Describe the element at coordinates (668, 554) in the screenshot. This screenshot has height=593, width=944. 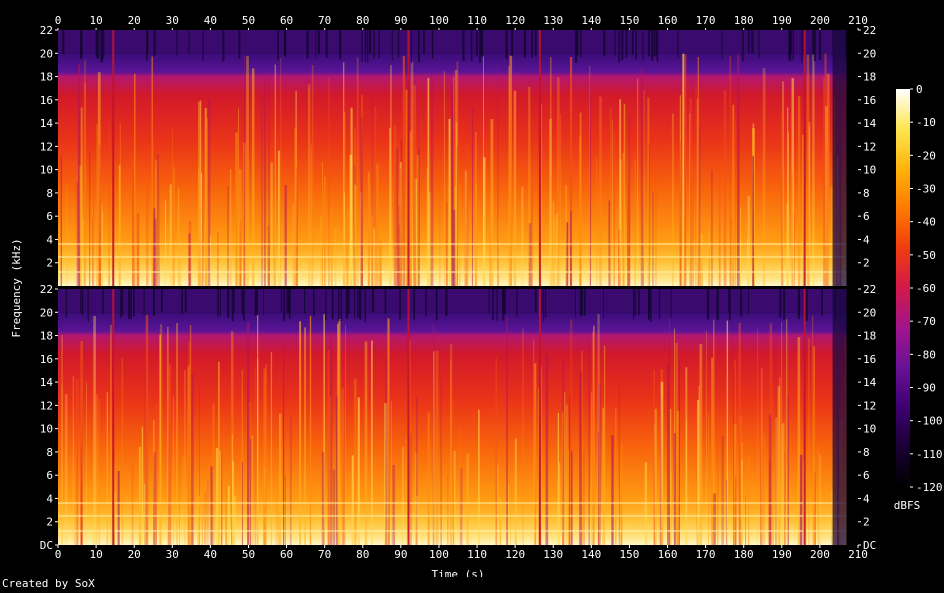
I see `x-tick-label-bottom: 160` at that location.